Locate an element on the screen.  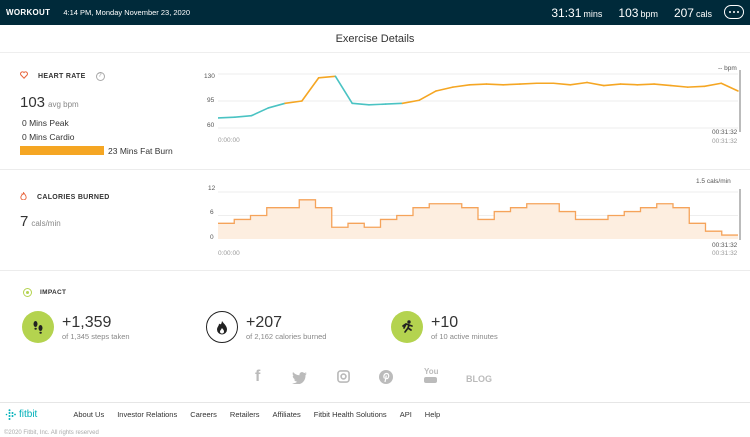
cal-step-line is located at coordinates (478, 217).